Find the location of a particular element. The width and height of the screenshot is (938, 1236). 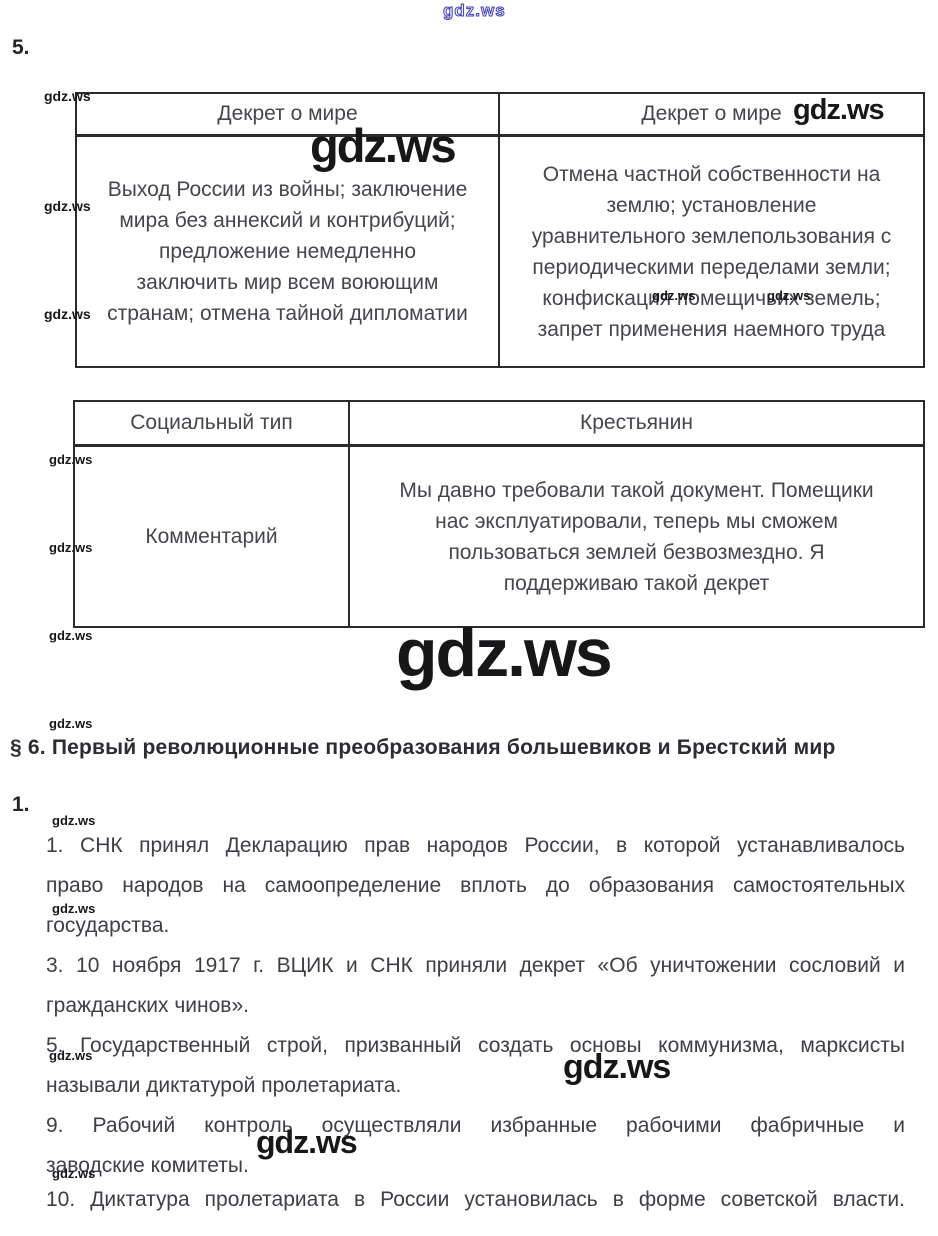

answer-line: гражданских чинов». is located at coordinates (147, 1005).